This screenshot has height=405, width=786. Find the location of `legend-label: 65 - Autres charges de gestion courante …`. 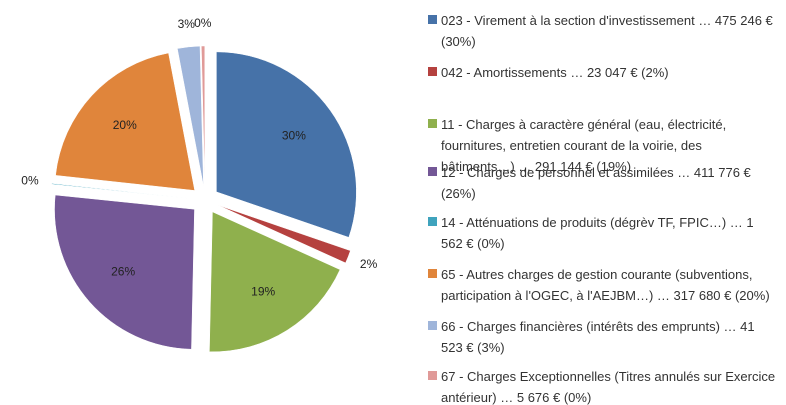

legend-label: 65 - Autres charges de gestion courante … is located at coordinates (605, 285).